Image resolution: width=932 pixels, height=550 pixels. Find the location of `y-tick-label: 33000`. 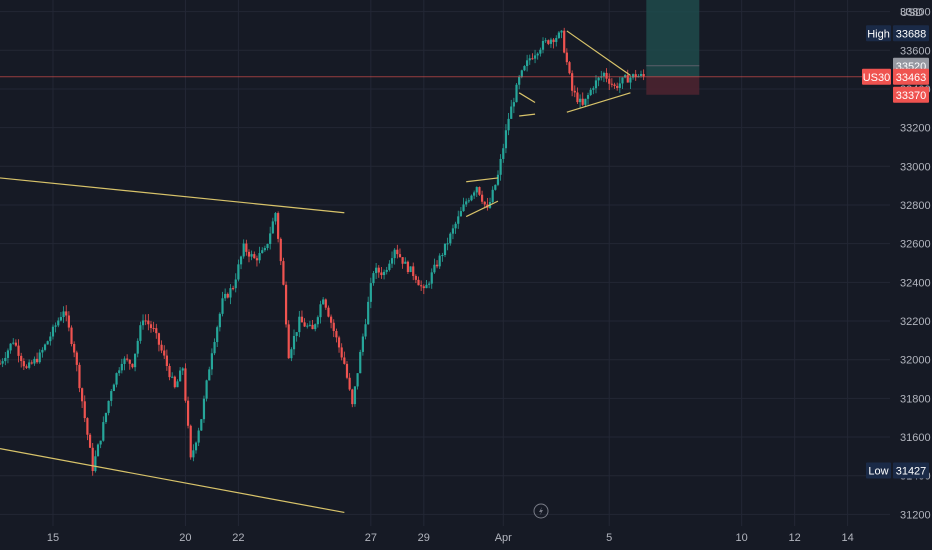

y-tick-label: 33000 is located at coordinates (915, 167).